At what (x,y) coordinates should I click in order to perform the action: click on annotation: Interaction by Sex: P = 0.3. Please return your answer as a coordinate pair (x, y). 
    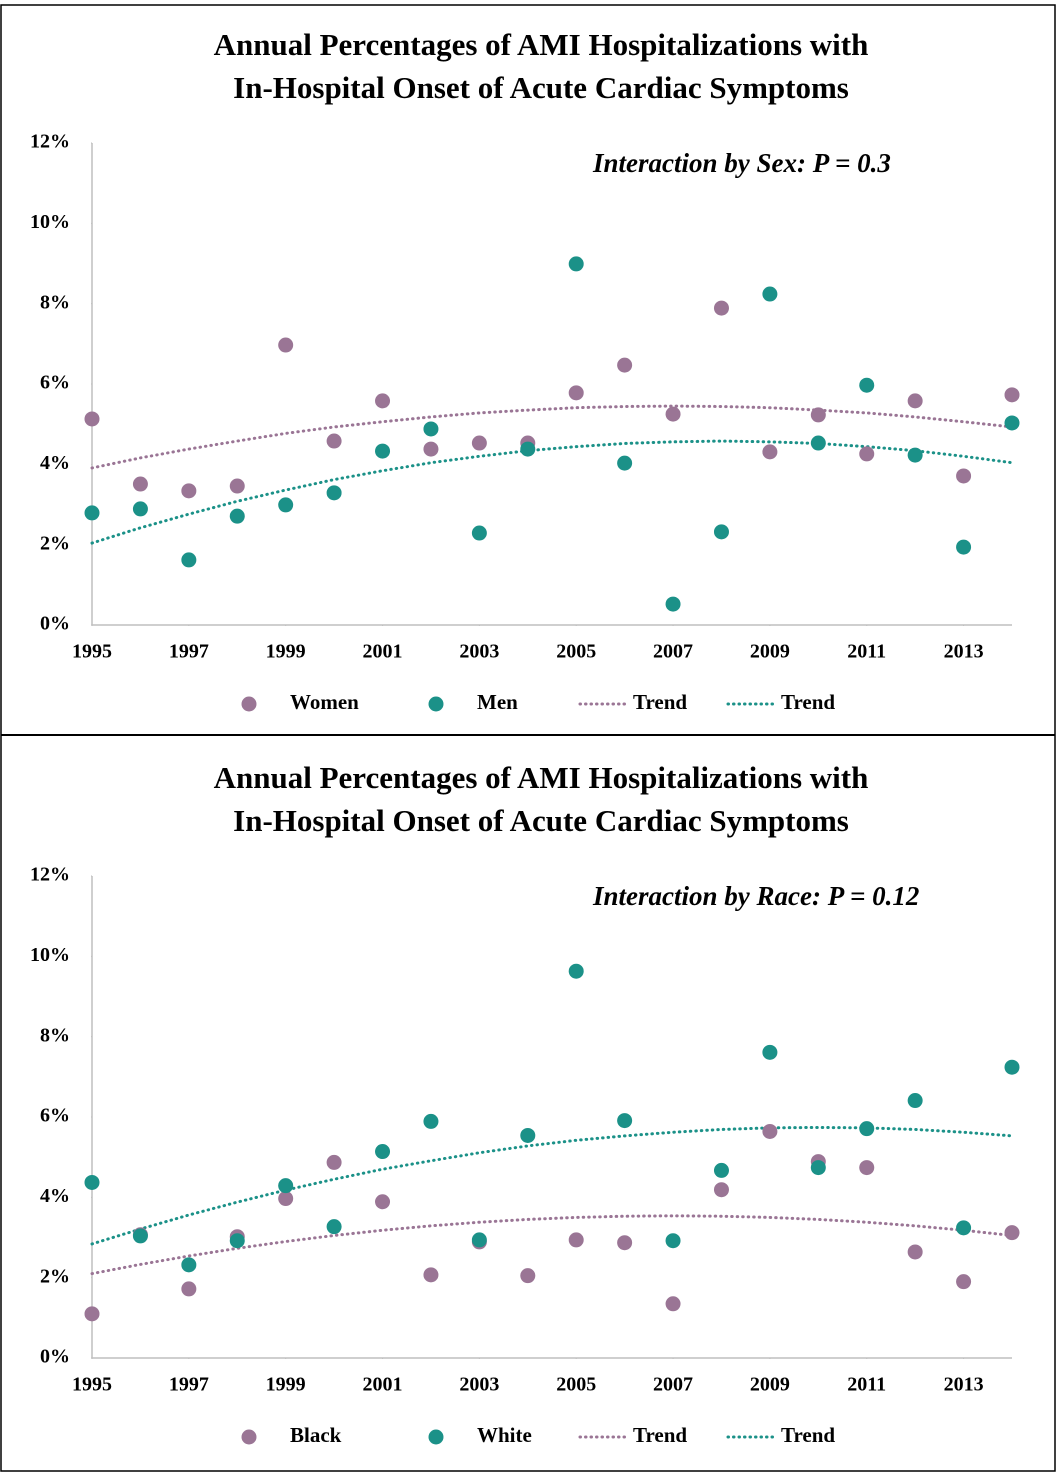
    Looking at the image, I should click on (741, 163).